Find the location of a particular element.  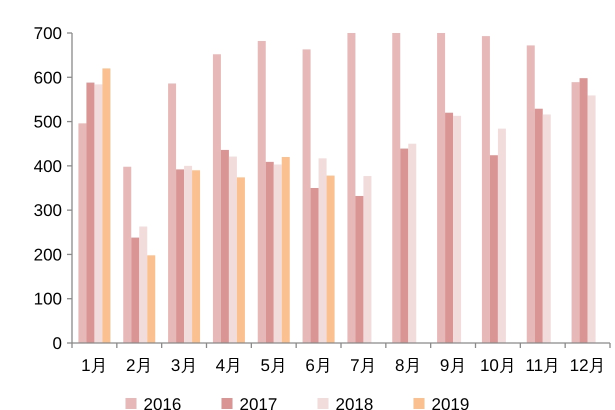

y-tick-label: 100 is located at coordinates (48, 299).